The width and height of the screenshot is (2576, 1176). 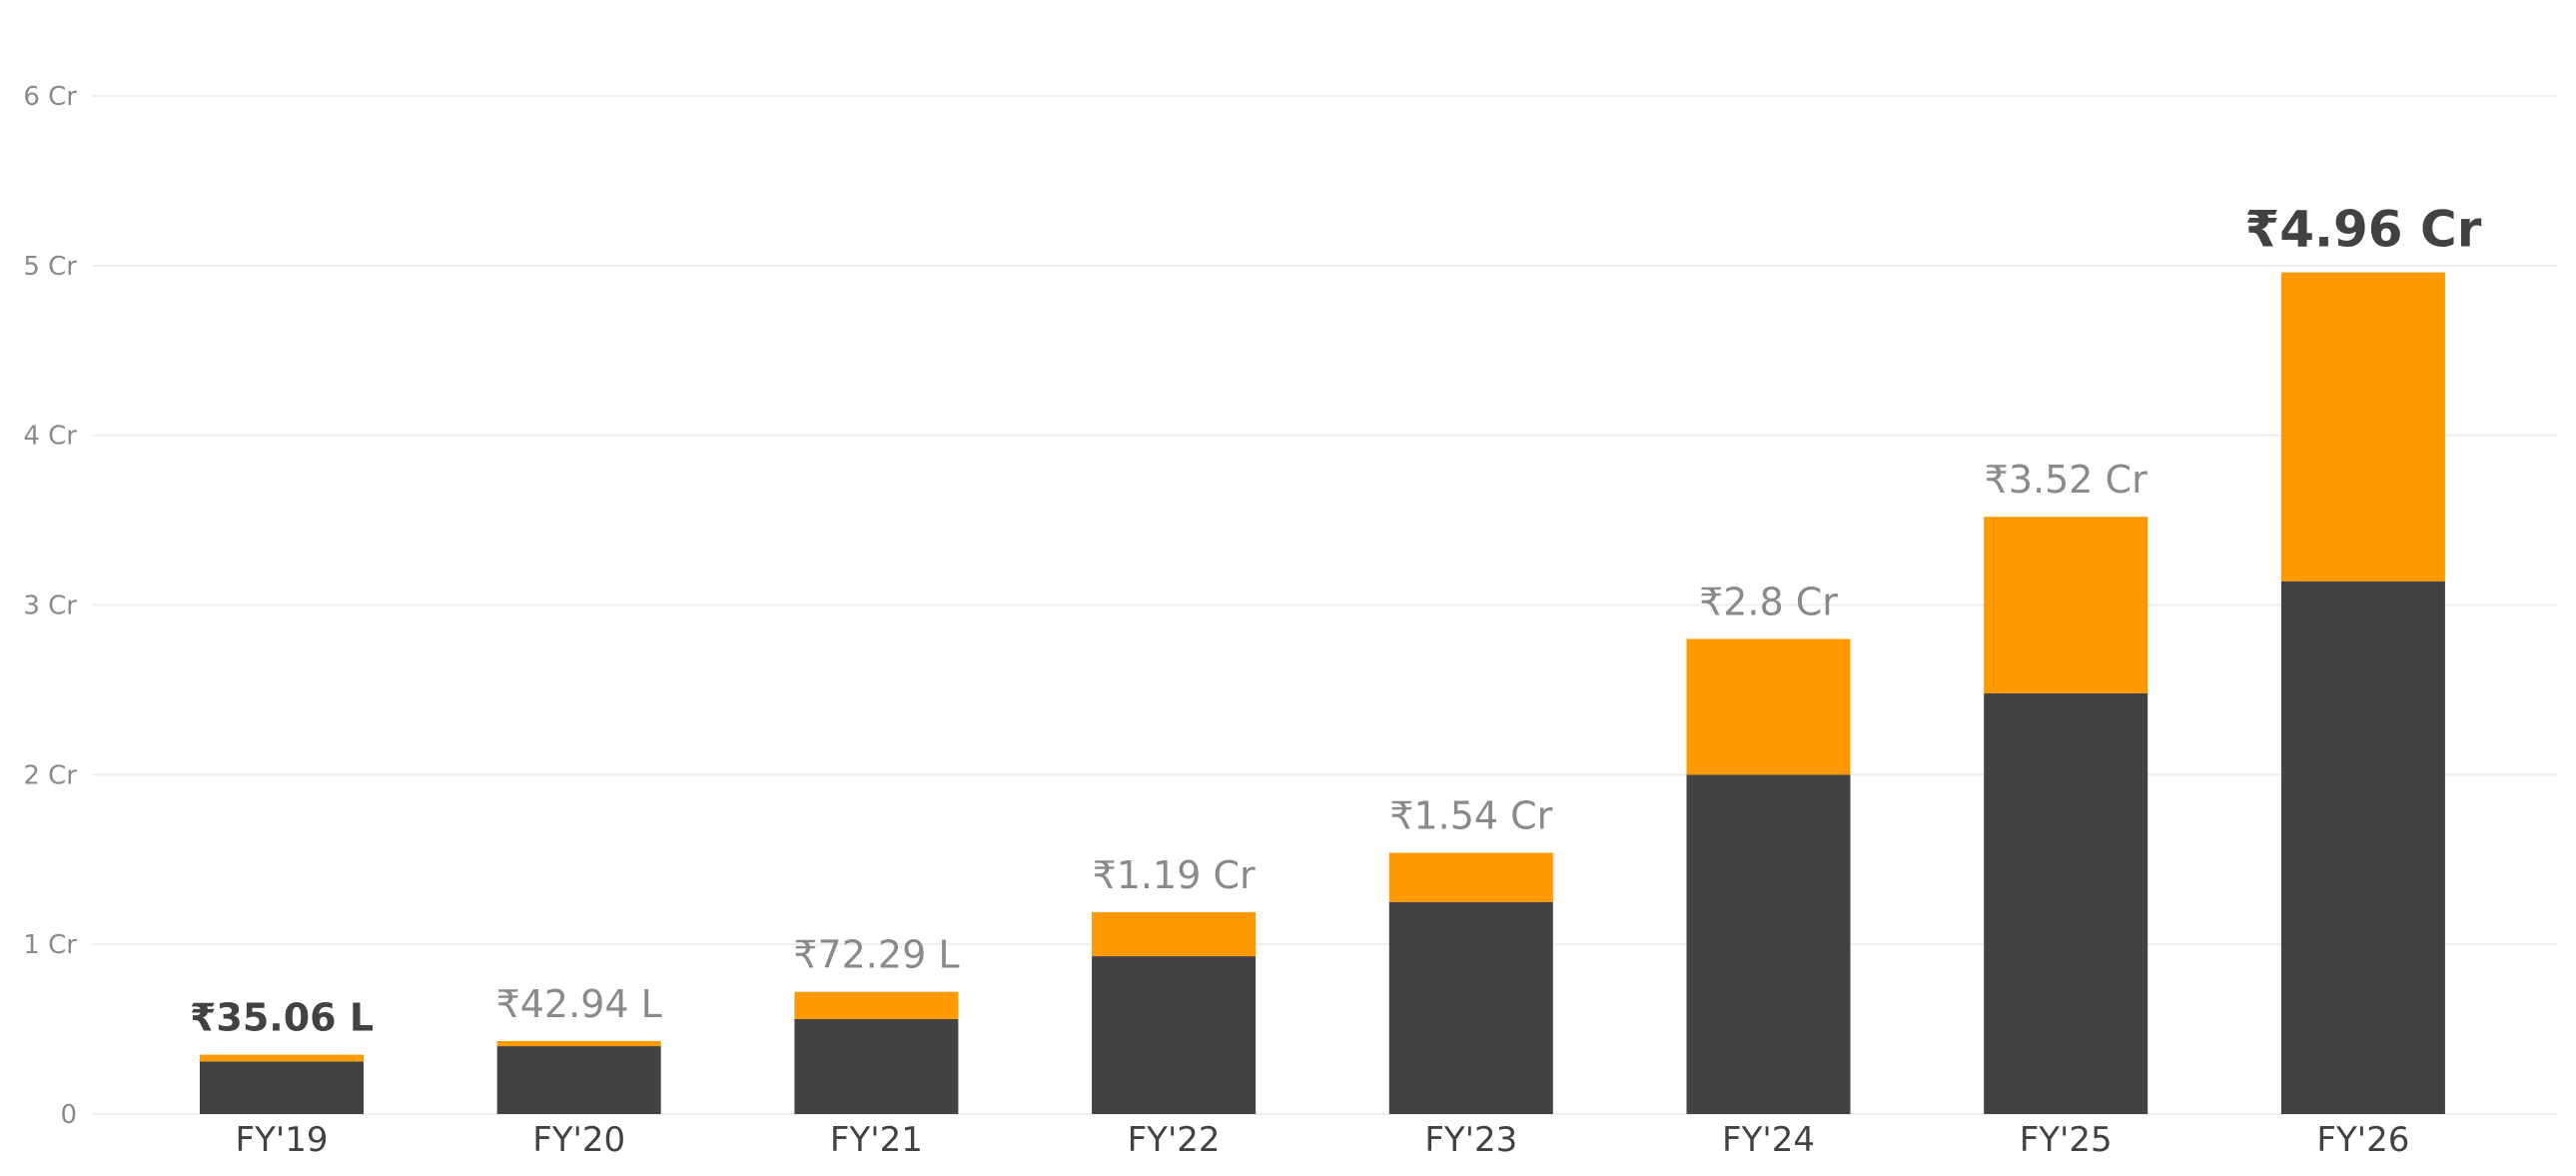 What do you see at coordinates (50, 945) in the screenshot?
I see `y-tick-label: 1 Cr` at bounding box center [50, 945].